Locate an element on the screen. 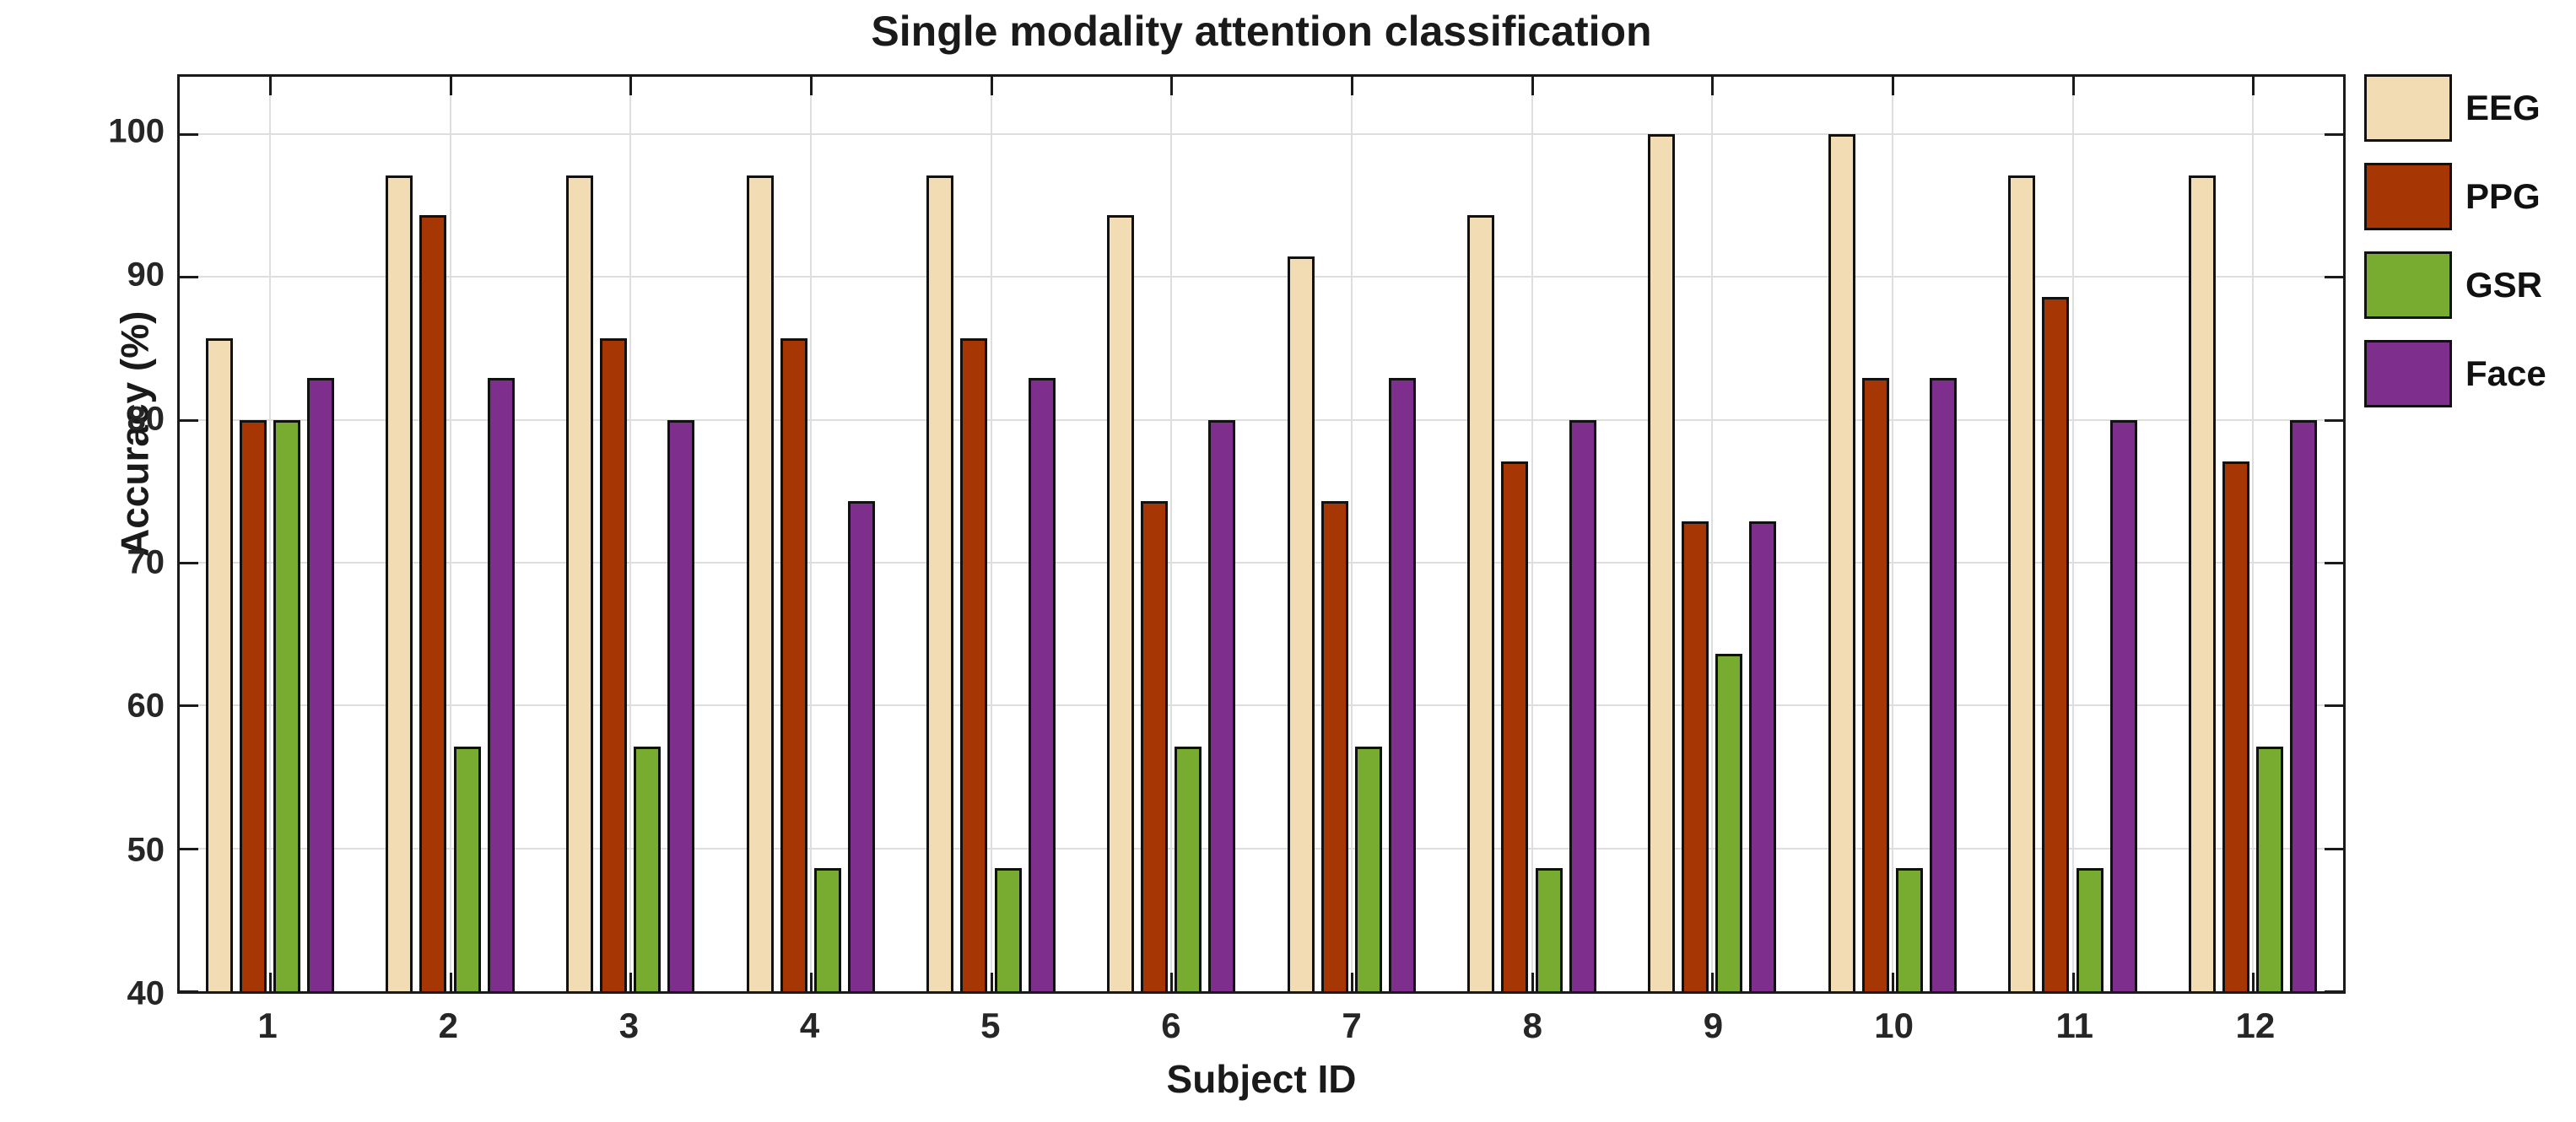 This screenshot has height=1122, width=2576. y-tick-label: 80 is located at coordinates (146, 419).